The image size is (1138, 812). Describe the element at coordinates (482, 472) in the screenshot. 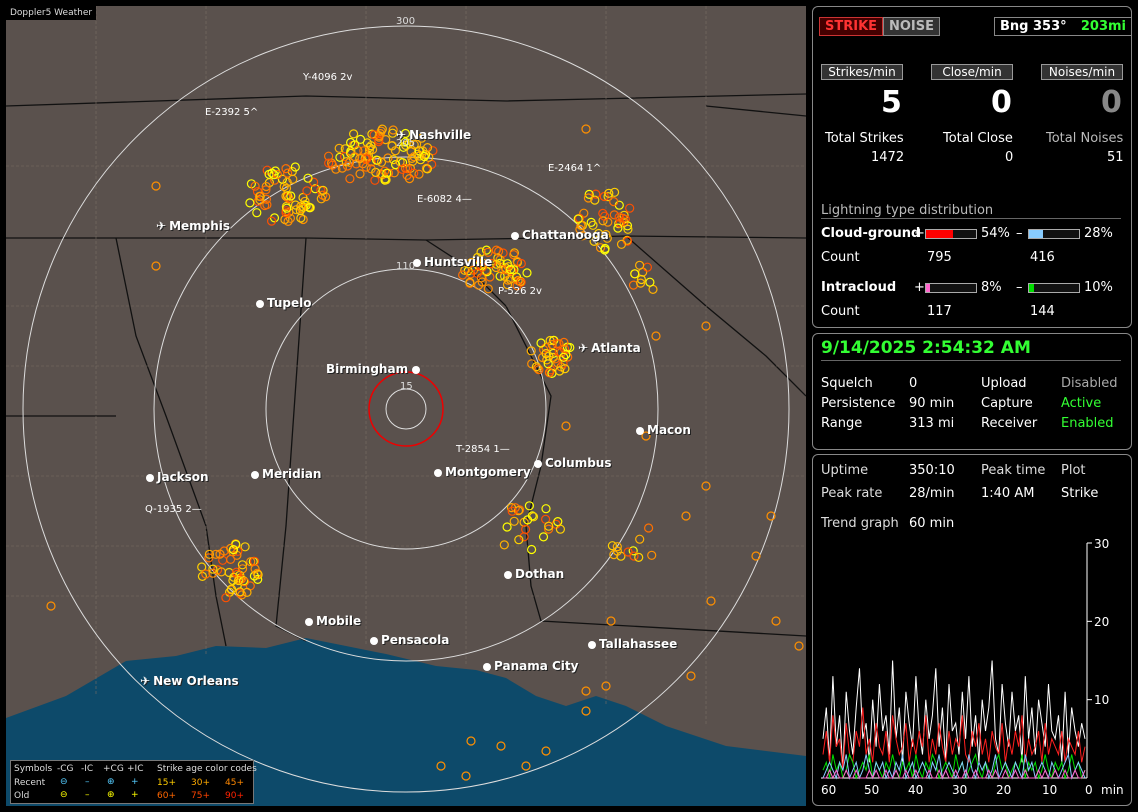

I see `city-montgomery: Montgomery` at that location.